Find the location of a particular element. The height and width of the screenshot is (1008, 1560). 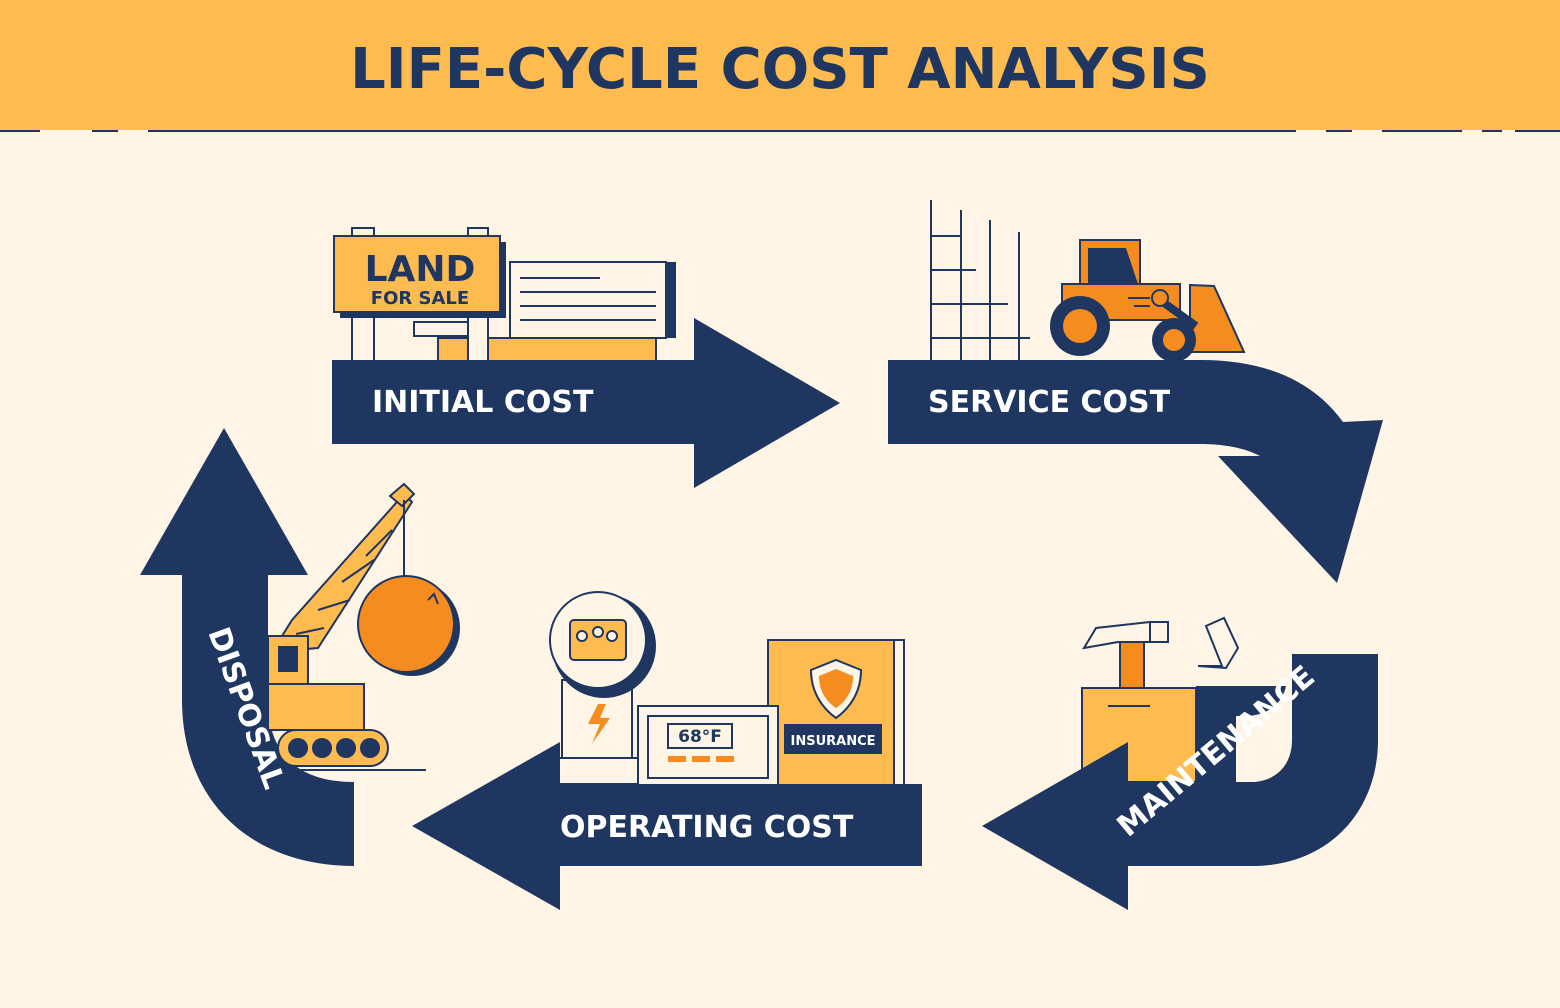

title-banner is located at coordinates (780, 65).